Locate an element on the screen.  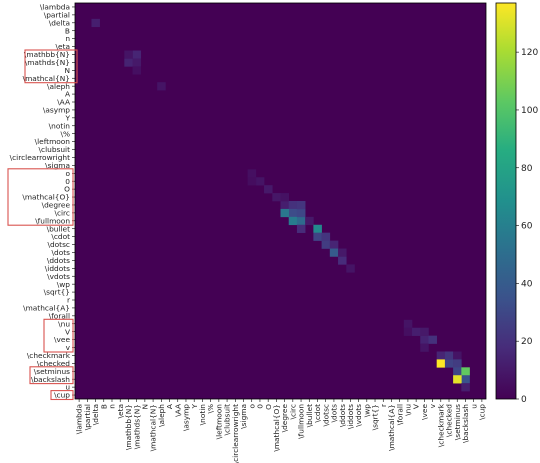
x-tick-label: \degree is located at coordinates (284, 418).